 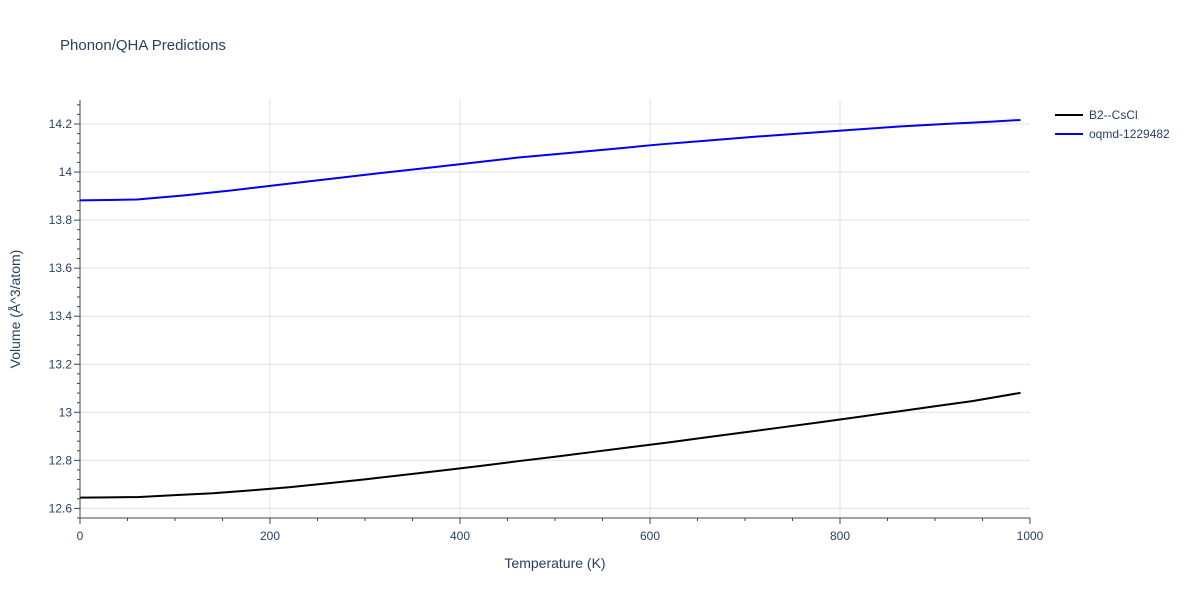 What do you see at coordinates (650, 536) in the screenshot?
I see `x-tick-label: 600` at bounding box center [650, 536].